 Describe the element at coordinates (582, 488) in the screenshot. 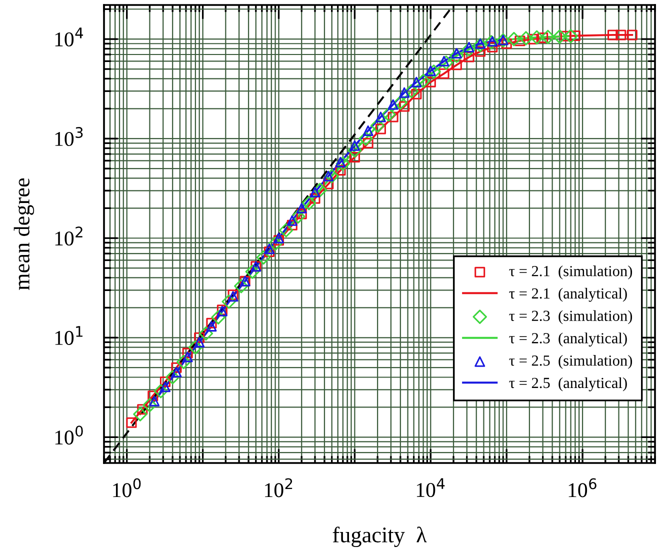

I see `x-tick-label: 10$^{6}$` at that location.